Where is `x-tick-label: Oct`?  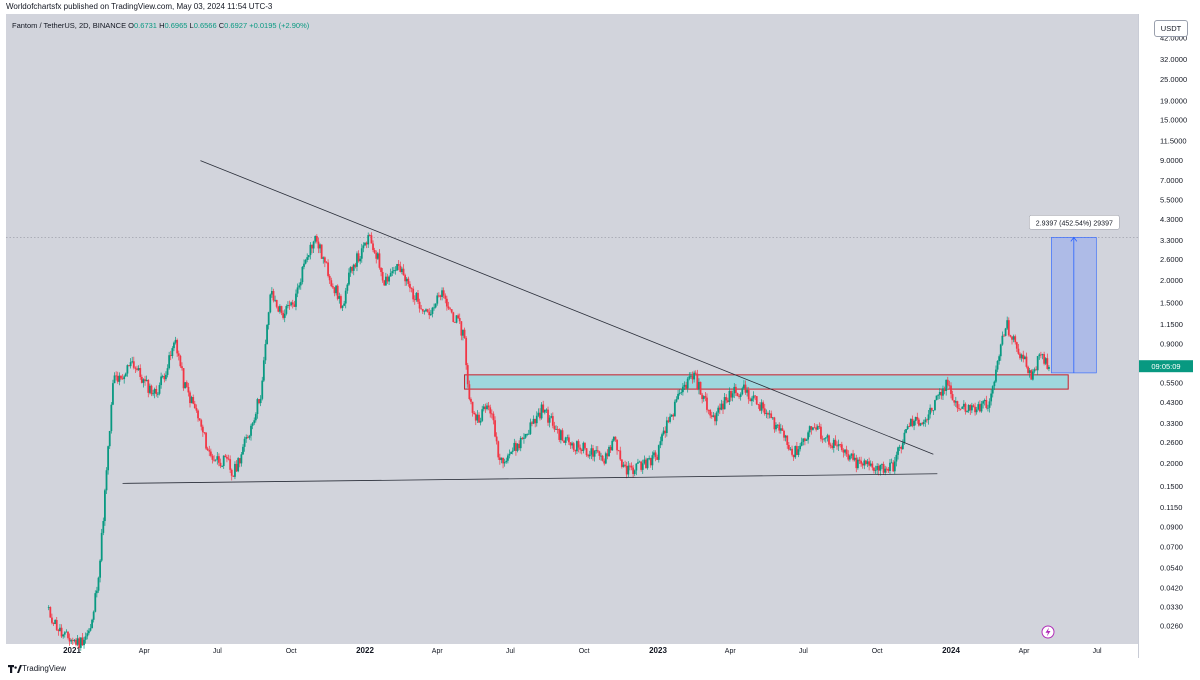
x-tick-label: Oct is located at coordinates (291, 651).